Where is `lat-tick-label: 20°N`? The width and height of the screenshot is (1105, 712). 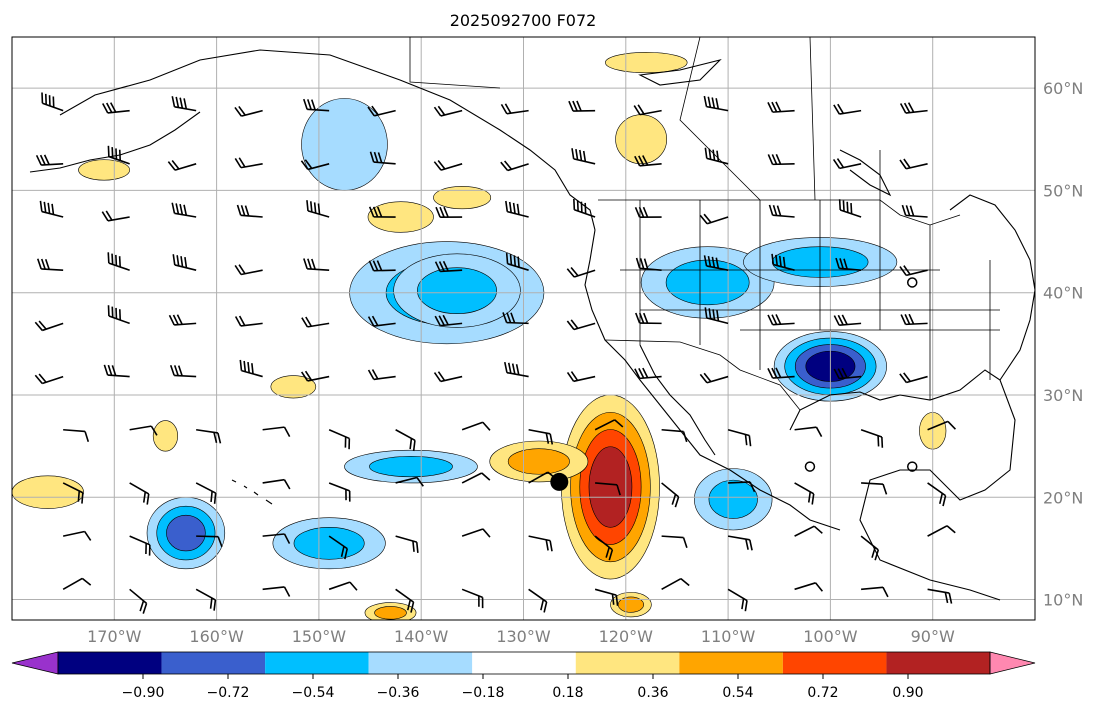
lat-tick-label: 20°N is located at coordinates (1063, 497).